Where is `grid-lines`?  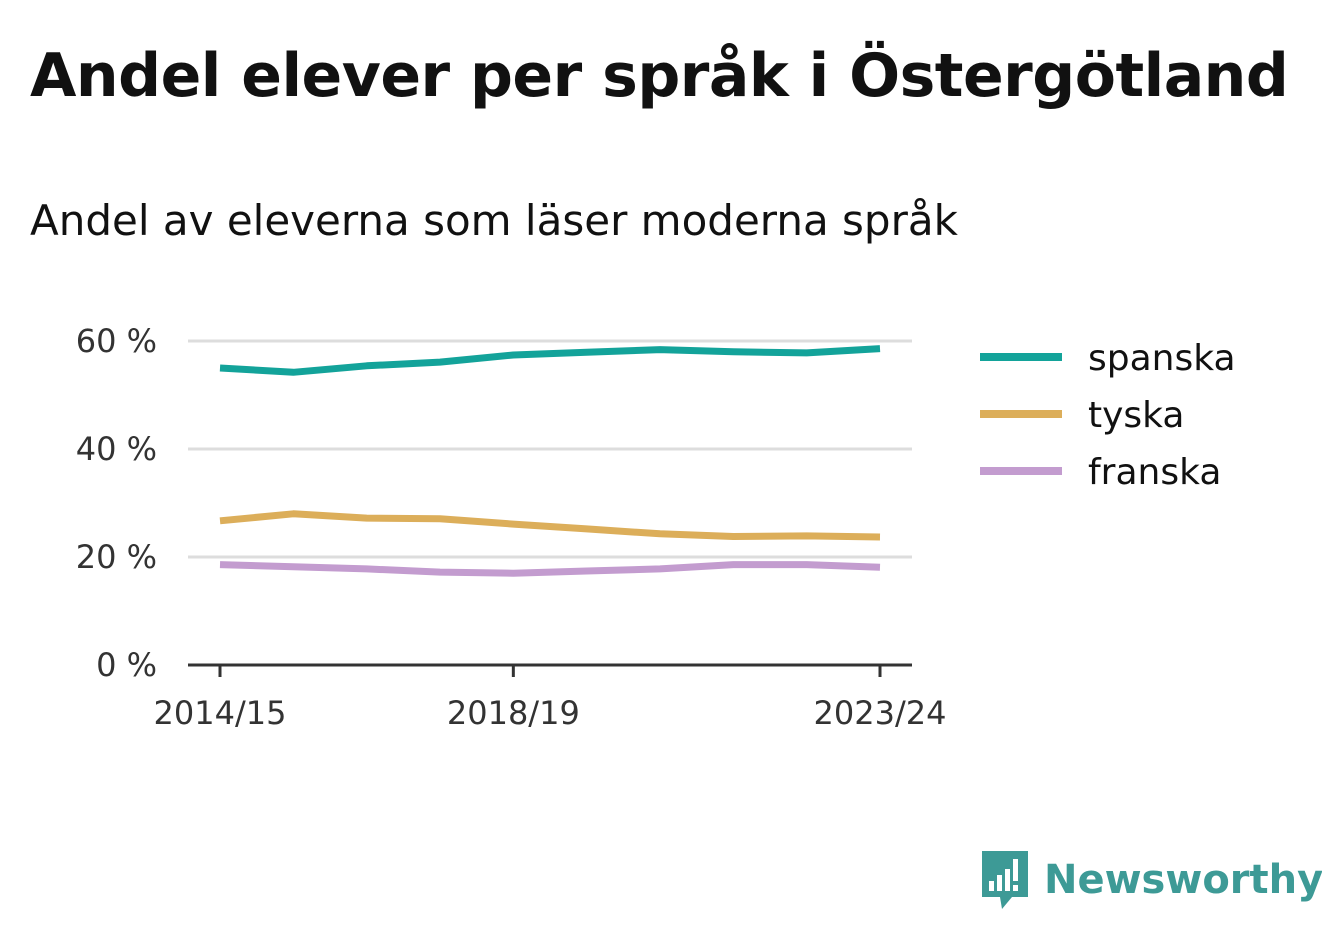 grid-lines is located at coordinates (550, 449).